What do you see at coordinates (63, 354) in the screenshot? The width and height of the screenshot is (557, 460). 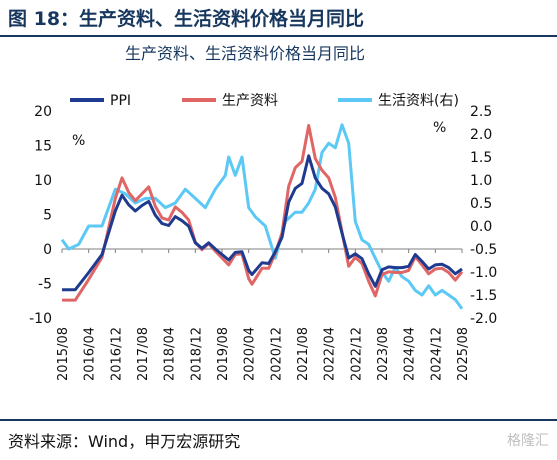 I see `x-tick-label: 2015/08` at bounding box center [63, 354].